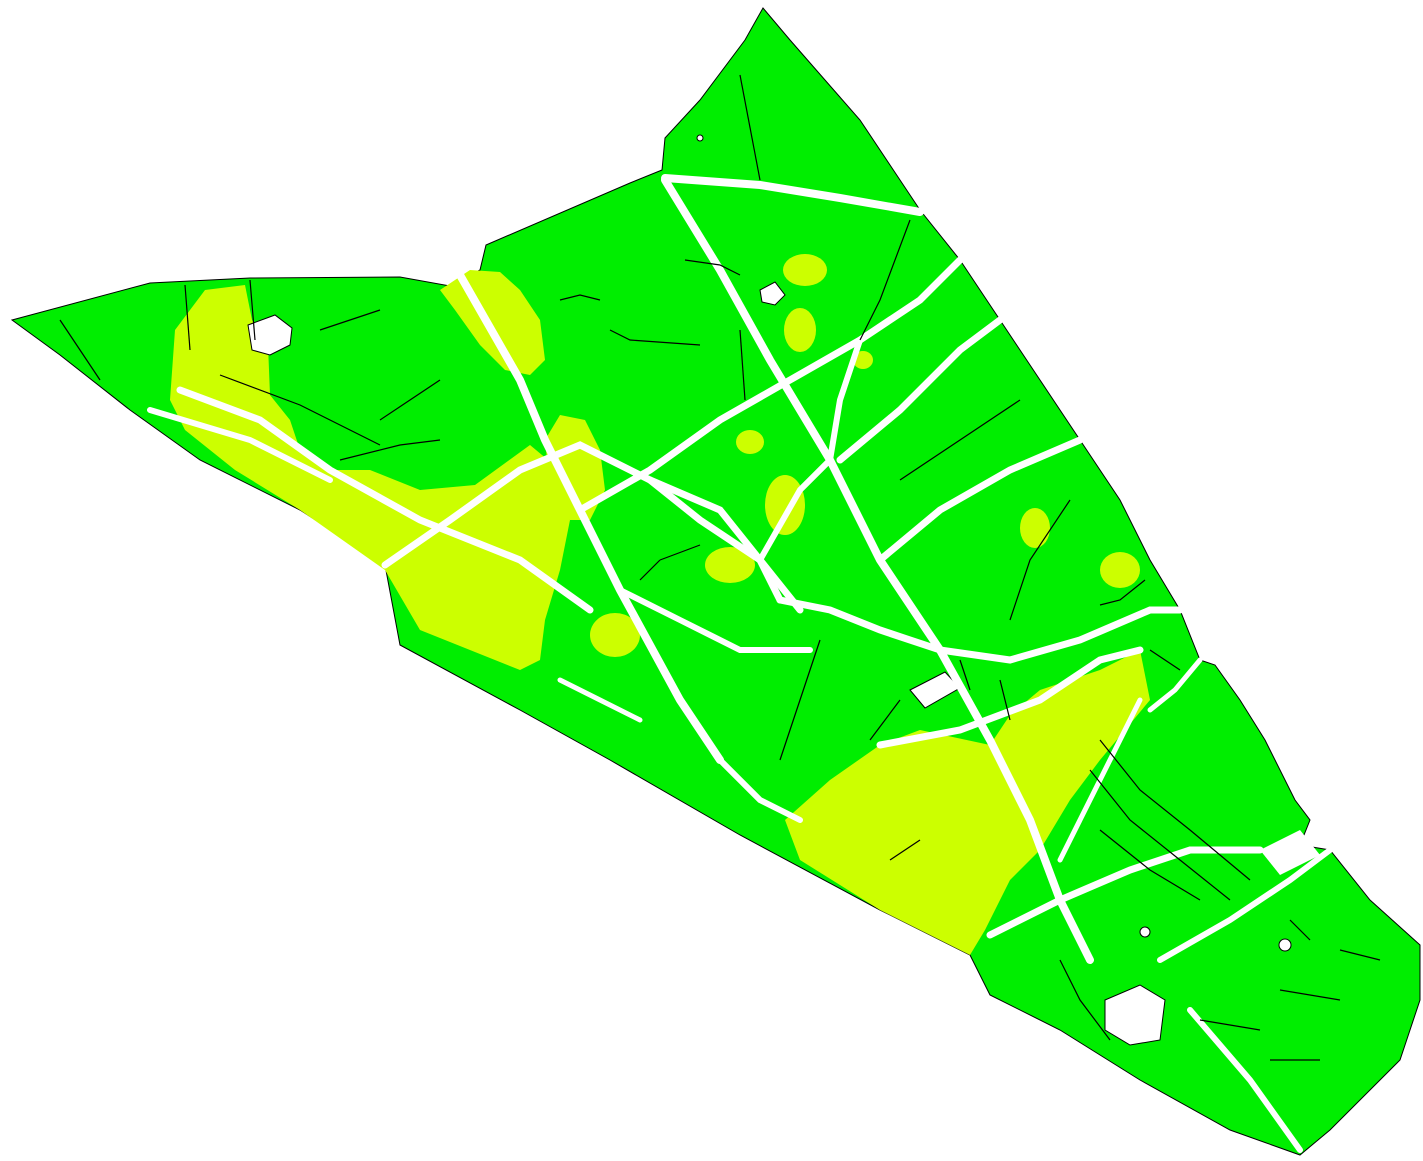 The height and width of the screenshot is (1161, 1423). I want to click on void-gap-east, so click(1290, 852).